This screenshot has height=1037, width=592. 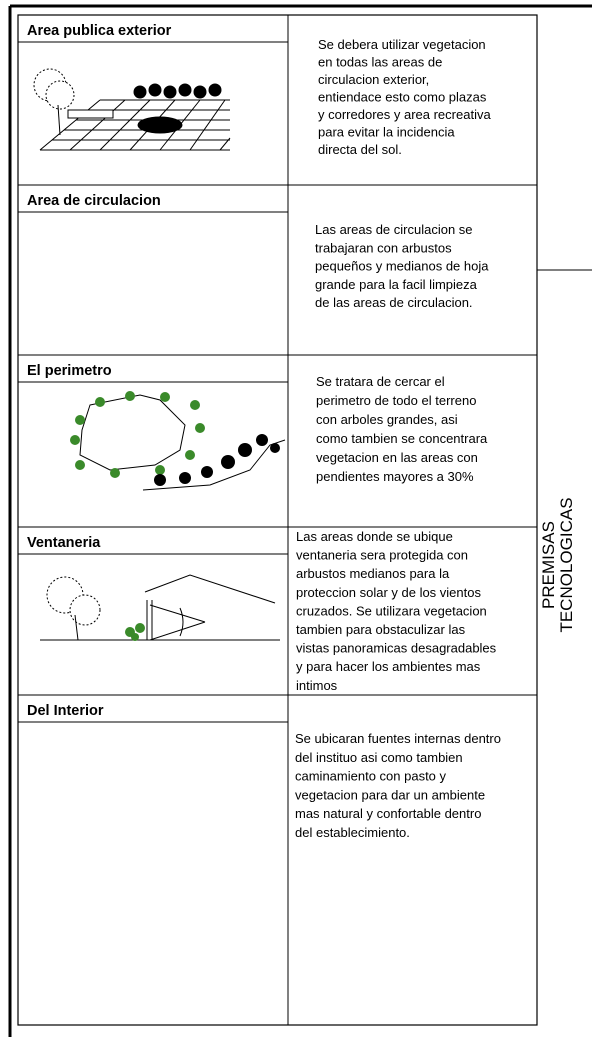 I want to click on row-text: Se debera utilizar vegetacion, so click(x=402, y=44).